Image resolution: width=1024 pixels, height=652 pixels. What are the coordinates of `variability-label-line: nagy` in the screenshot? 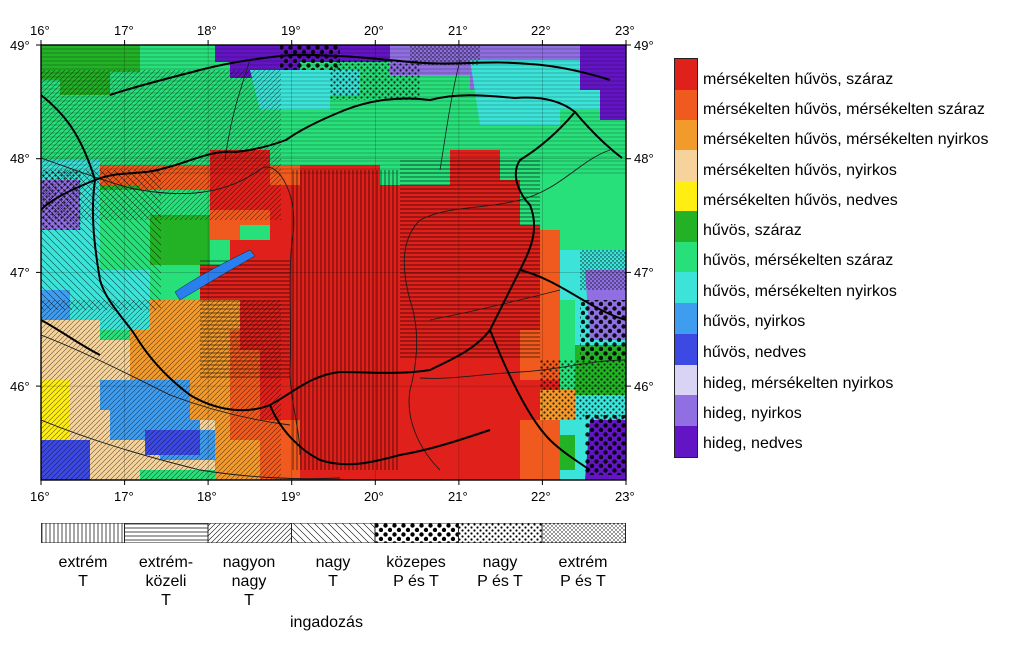 It's located at (333, 562).